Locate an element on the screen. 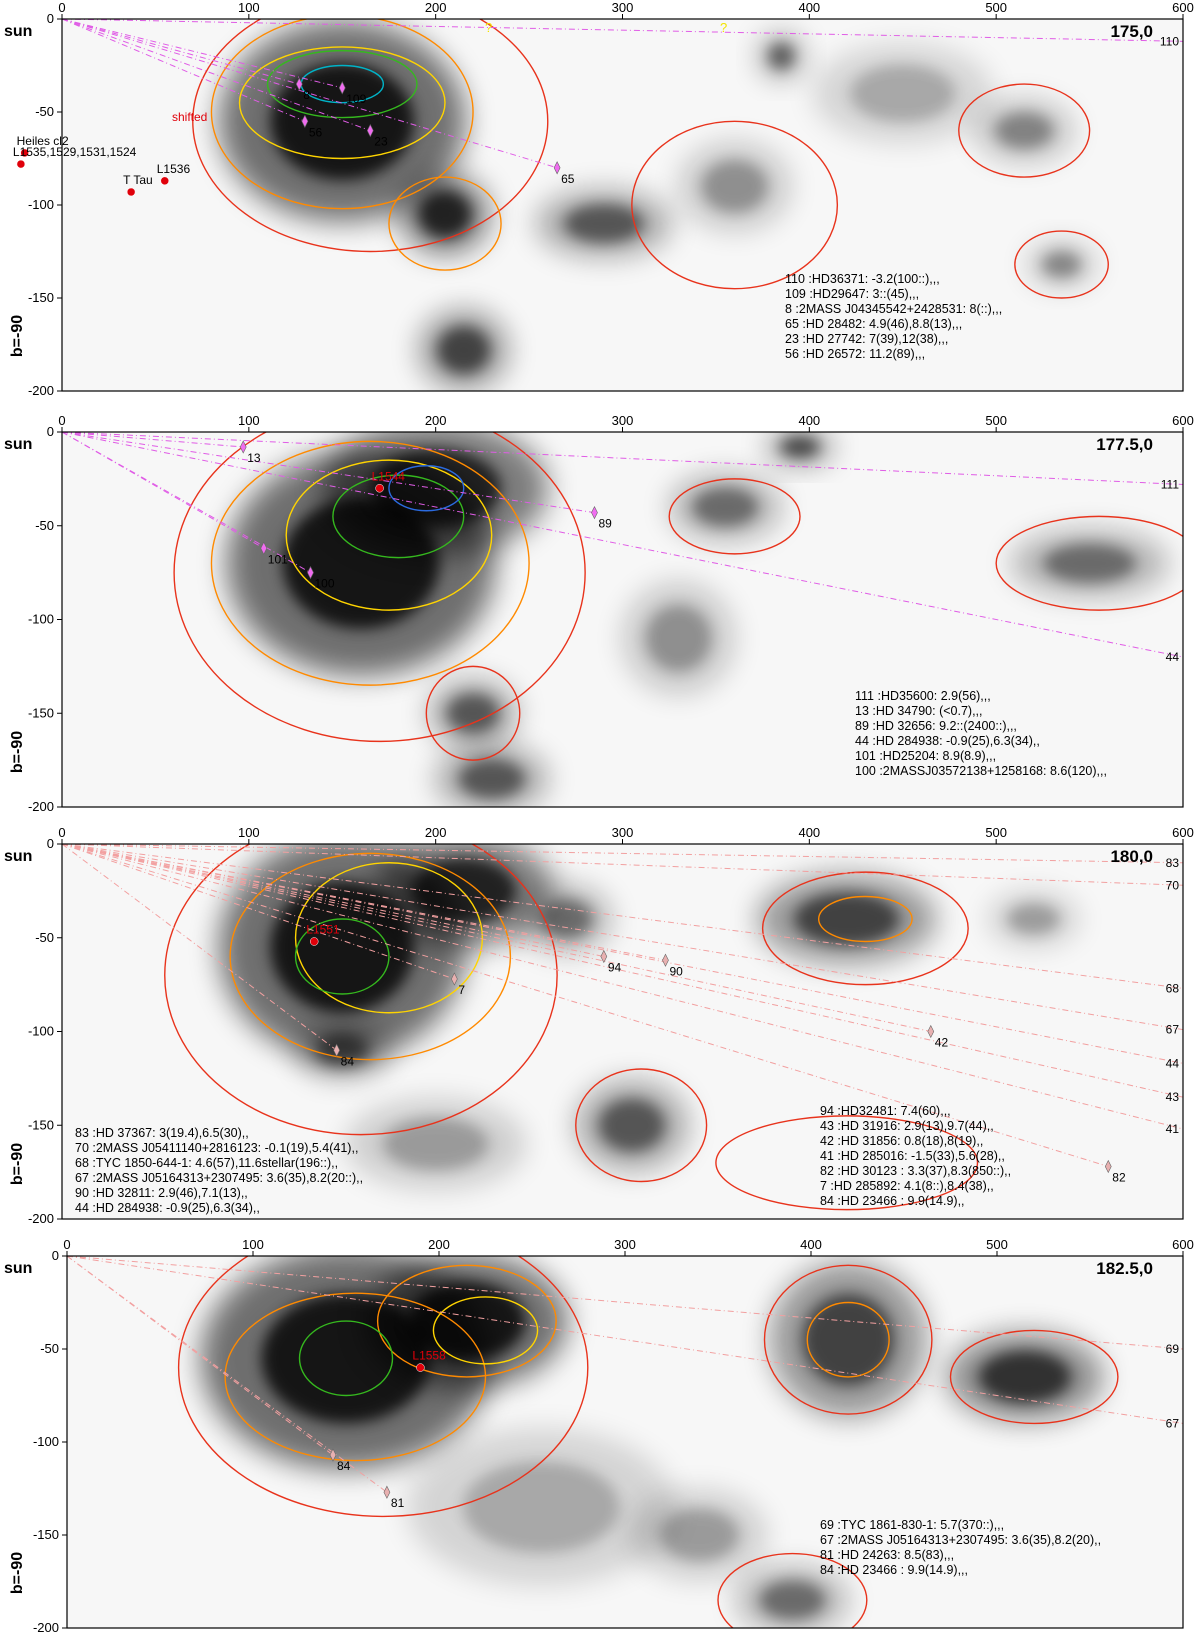 The image size is (1200, 1639). legend-entry: 56 :HD 26572: 11.2(89),,, is located at coordinates (855, 354).